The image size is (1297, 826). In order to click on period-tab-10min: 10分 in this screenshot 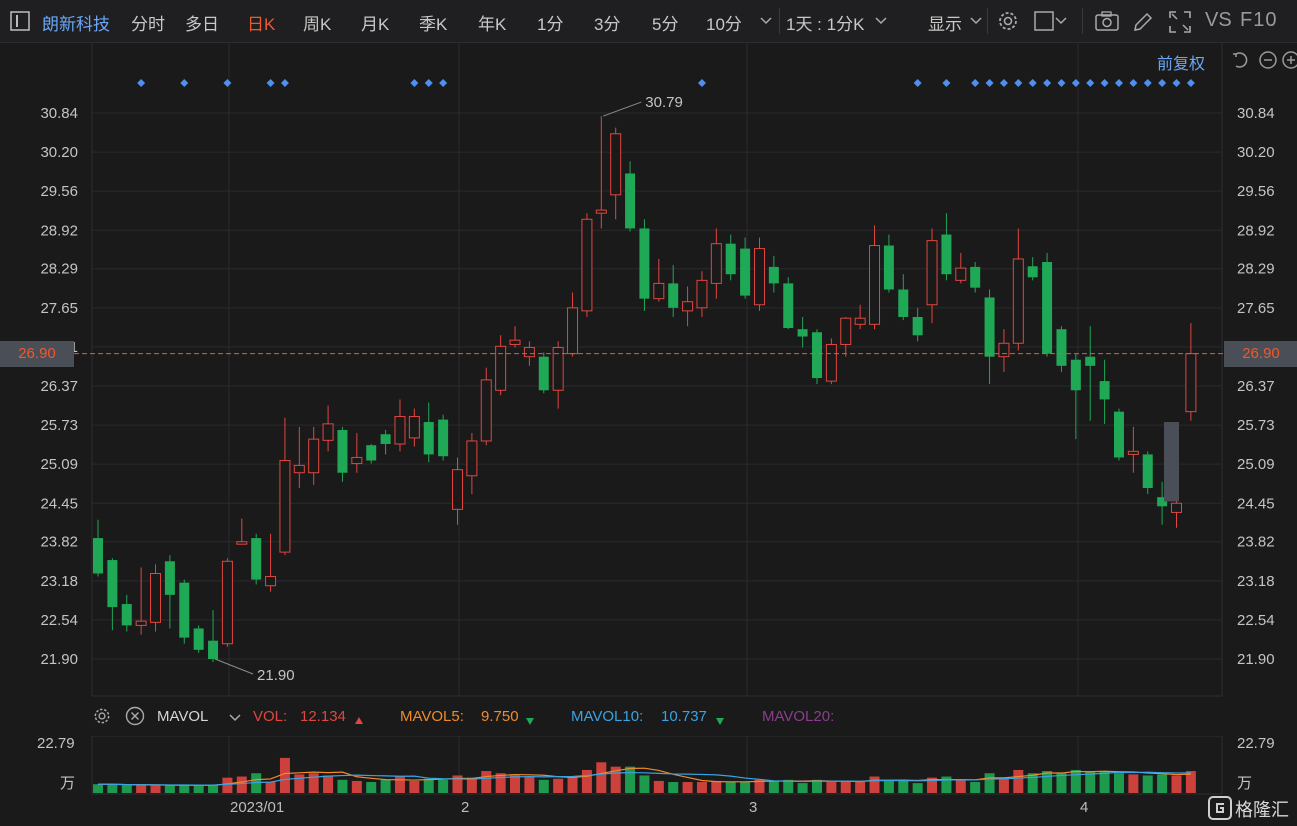, I will do `click(724, 24)`.